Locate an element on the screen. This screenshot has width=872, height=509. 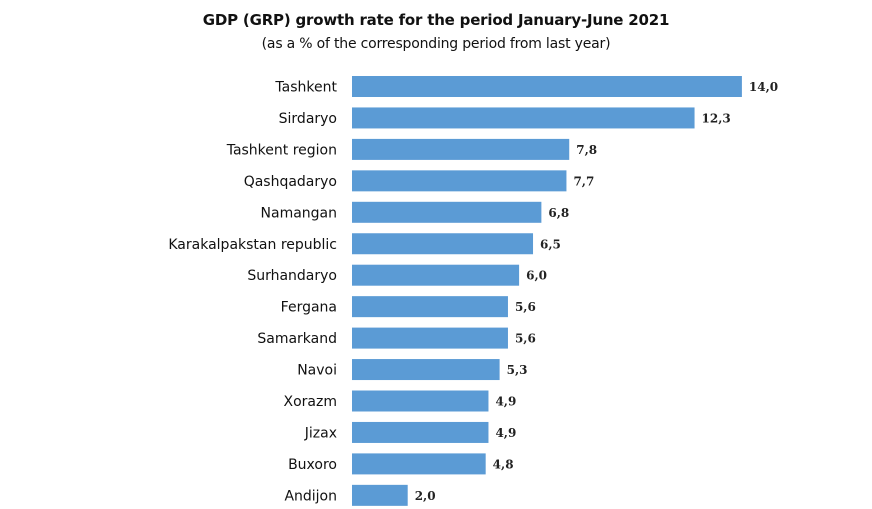
data-label: 7,8 is located at coordinates (586, 150).